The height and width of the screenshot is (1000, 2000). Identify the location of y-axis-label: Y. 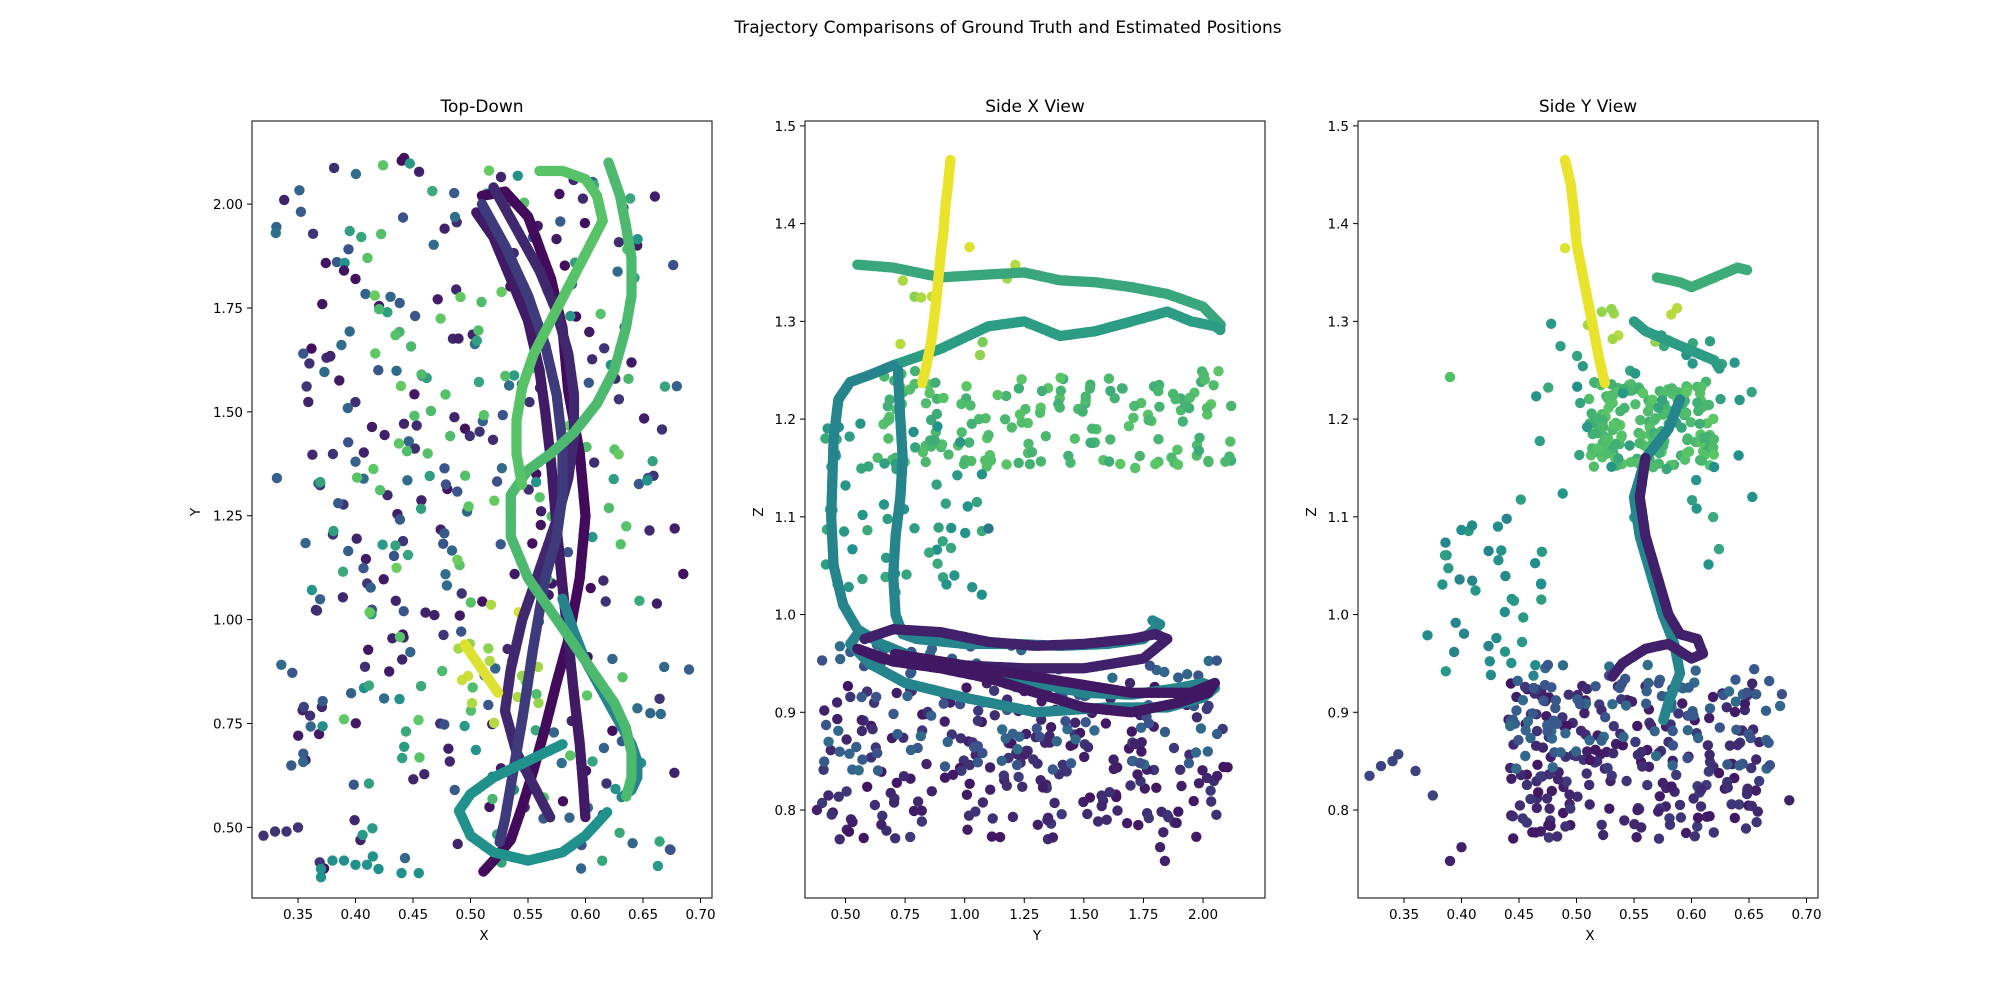
(196, 512).